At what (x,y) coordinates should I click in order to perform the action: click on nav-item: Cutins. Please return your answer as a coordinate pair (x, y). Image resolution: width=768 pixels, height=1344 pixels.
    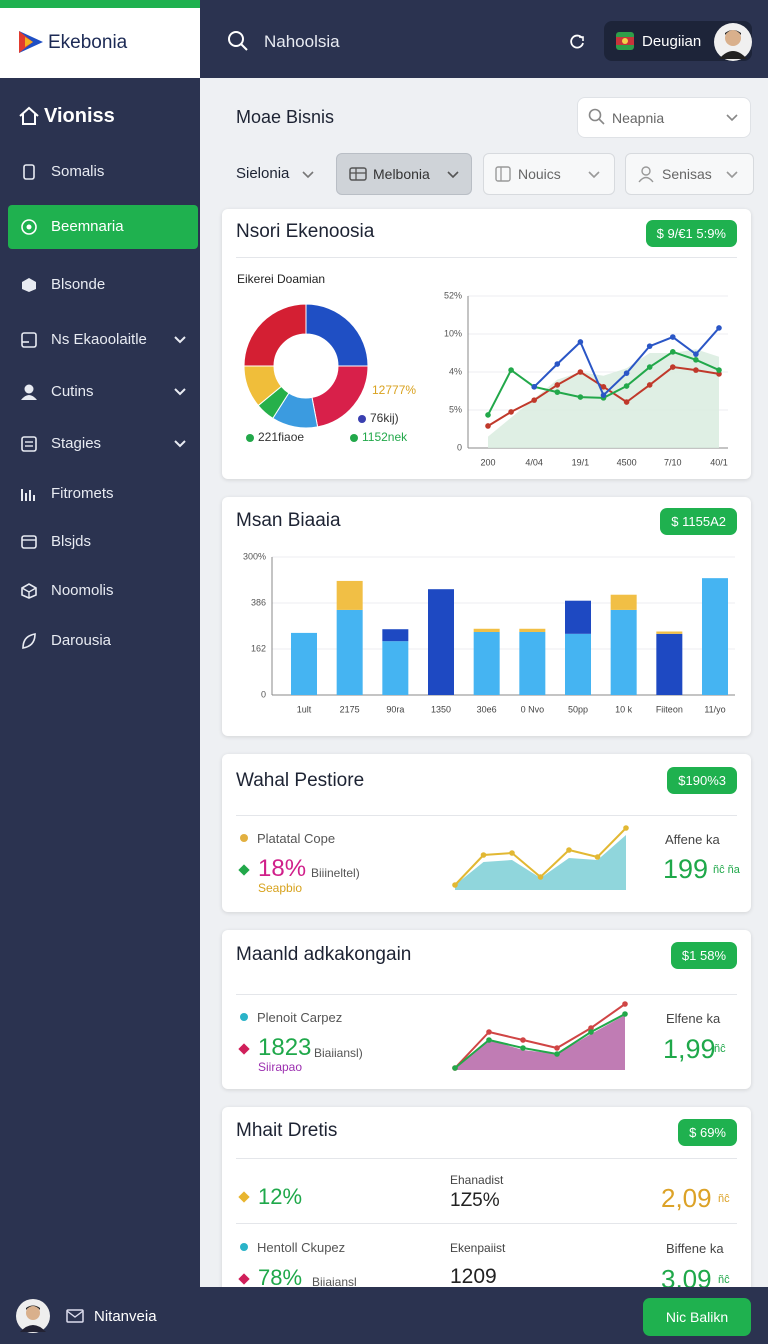
    Looking at the image, I should click on (103, 392).